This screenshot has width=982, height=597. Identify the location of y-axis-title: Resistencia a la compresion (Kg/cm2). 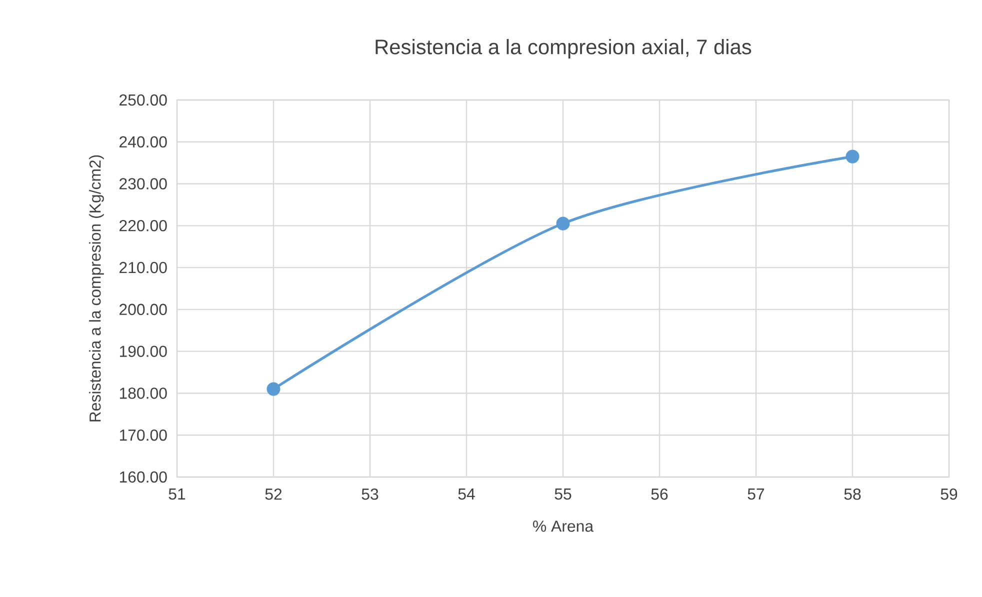
(96, 288).